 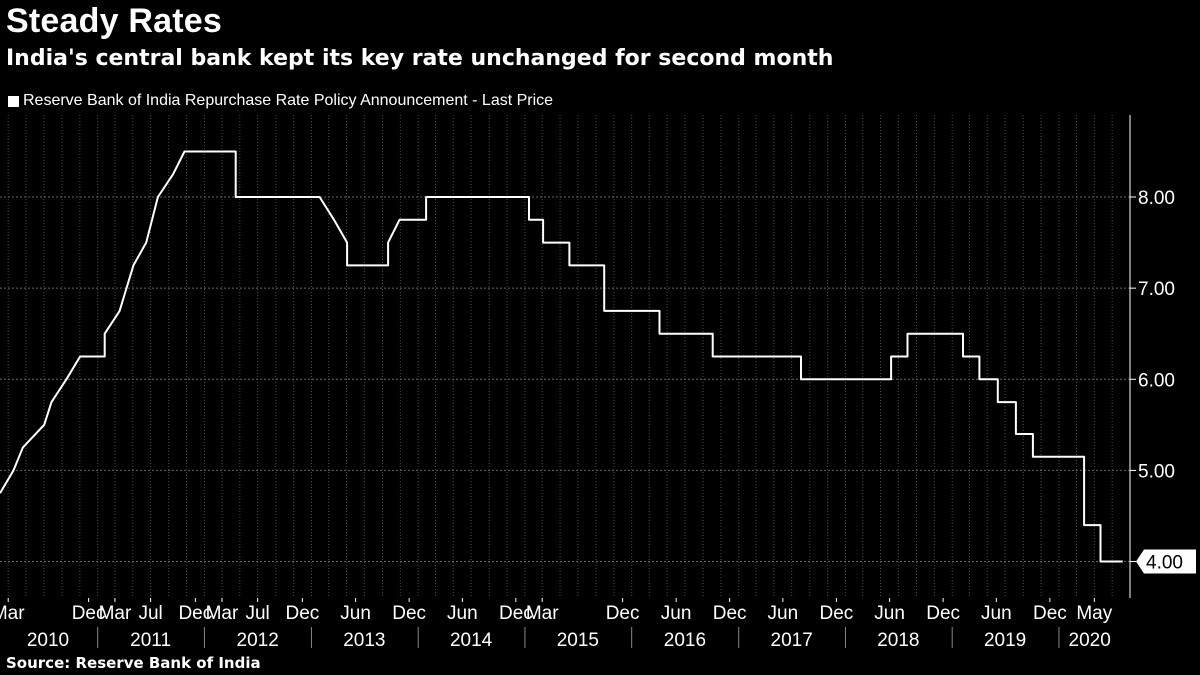 I want to click on x-year-label: 2012, so click(x=258, y=640).